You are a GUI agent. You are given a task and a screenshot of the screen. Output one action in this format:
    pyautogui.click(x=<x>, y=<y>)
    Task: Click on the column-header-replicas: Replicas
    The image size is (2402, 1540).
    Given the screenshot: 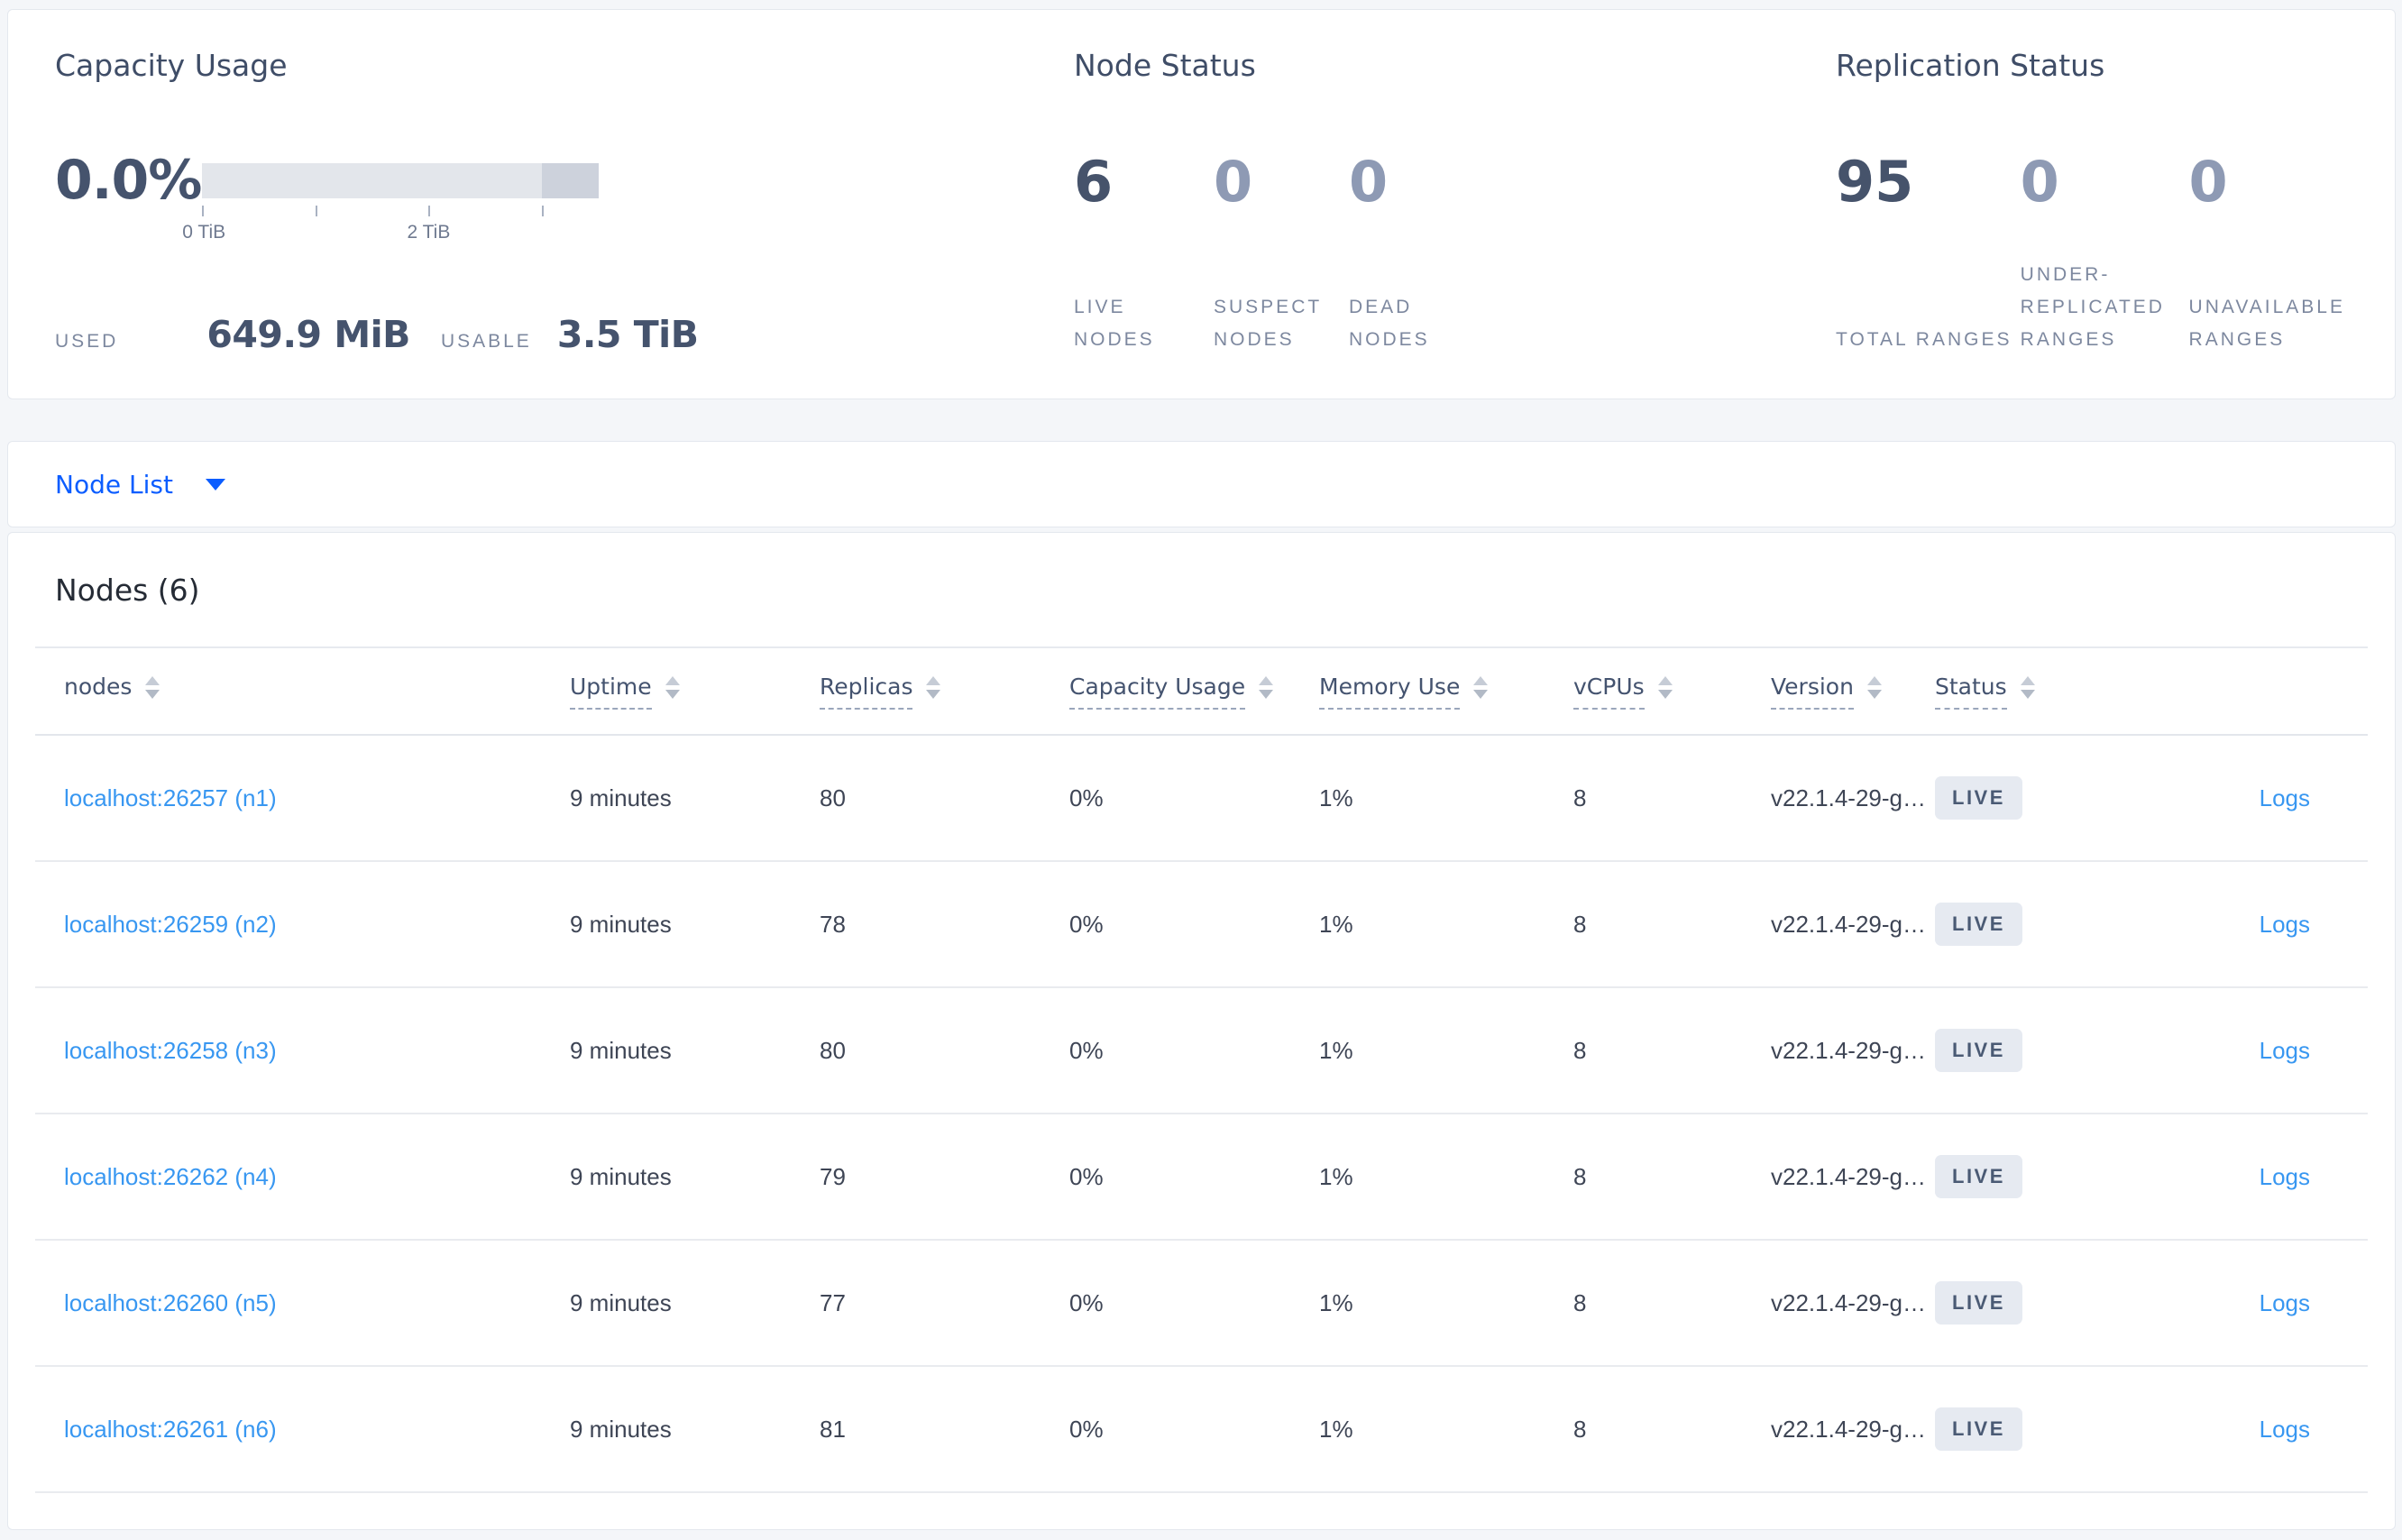 What is the action you would take?
    pyautogui.click(x=944, y=691)
    